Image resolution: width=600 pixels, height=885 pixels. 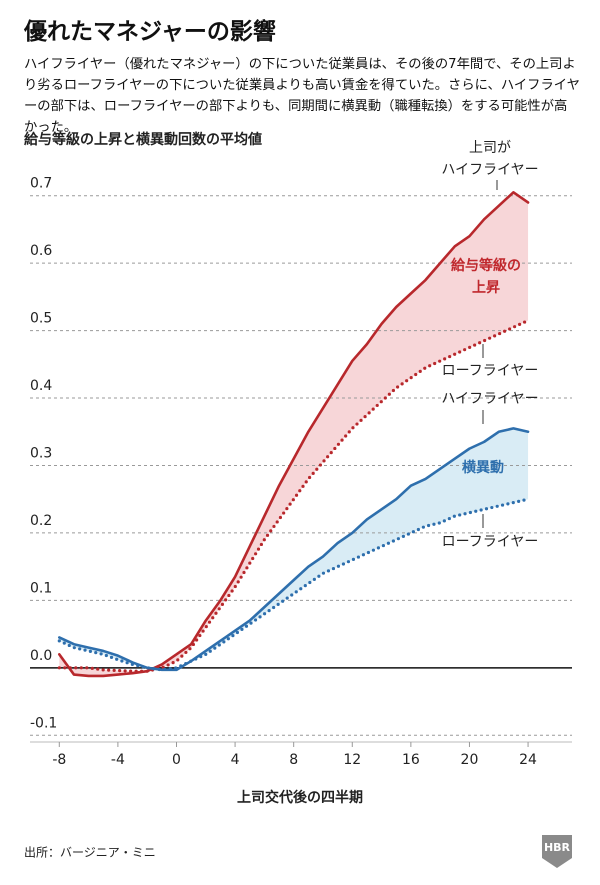 I want to click on logo-shield, so click(x=557, y=851).